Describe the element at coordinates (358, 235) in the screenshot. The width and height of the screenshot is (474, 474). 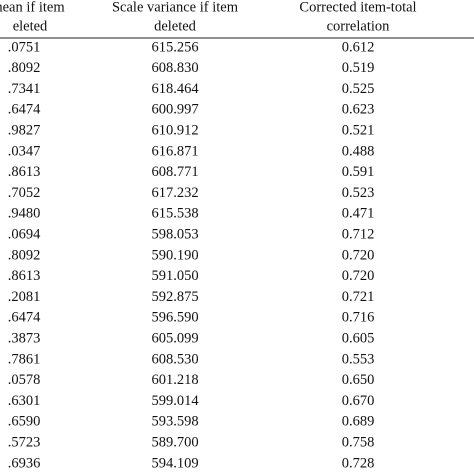
I see `table-cell: 0.712` at that location.